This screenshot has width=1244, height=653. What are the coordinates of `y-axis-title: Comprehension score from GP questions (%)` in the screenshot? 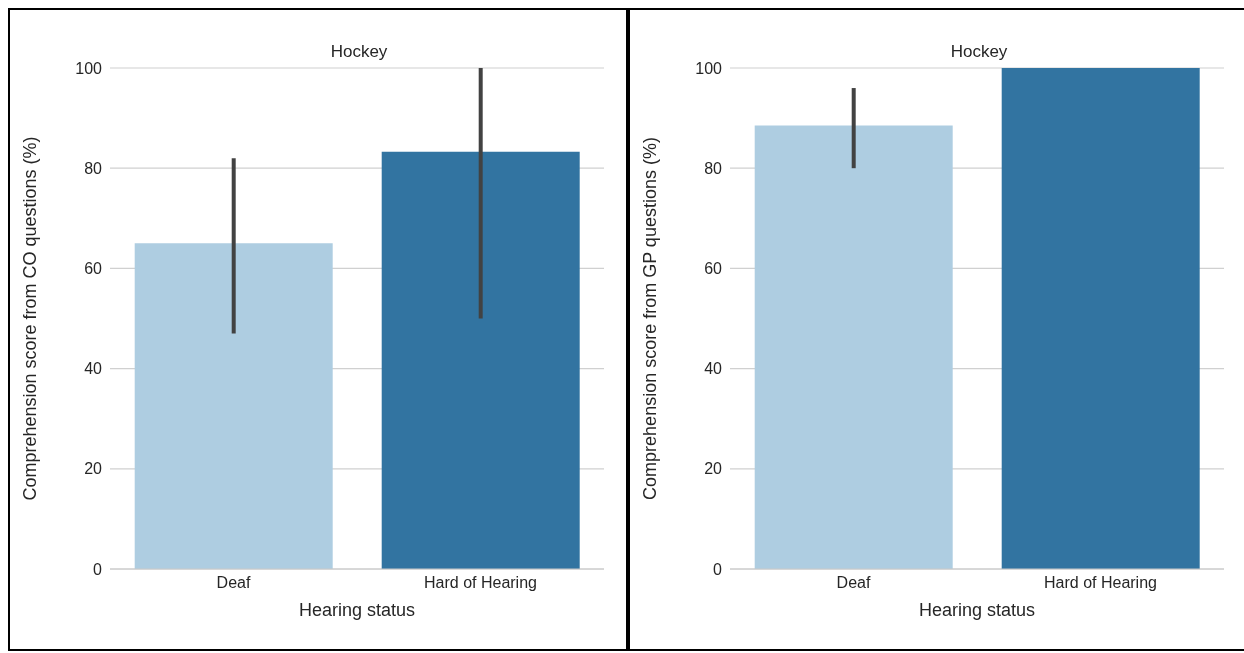 It's located at (650, 318).